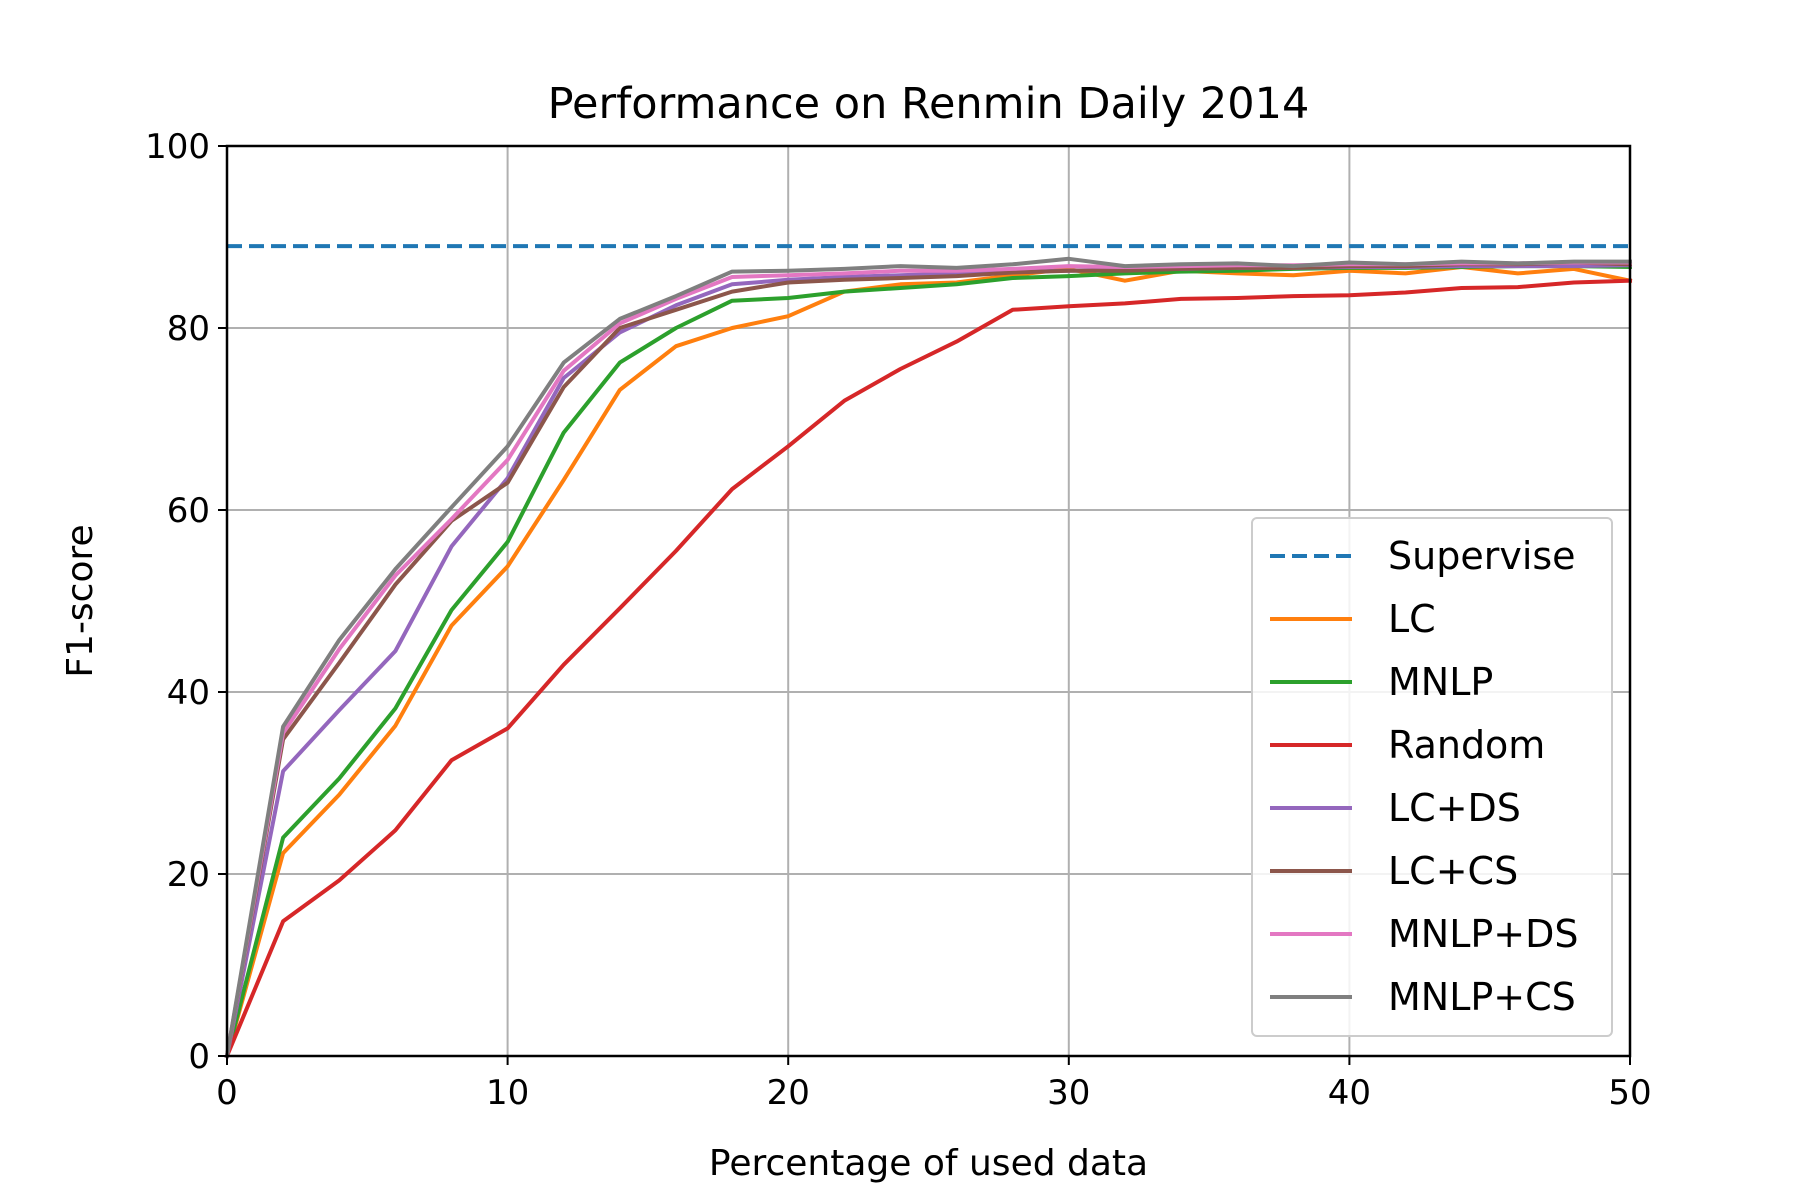 The image size is (1800, 1200). What do you see at coordinates (1482, 556) in the screenshot?
I see `legend-label-supervise: Supervise` at bounding box center [1482, 556].